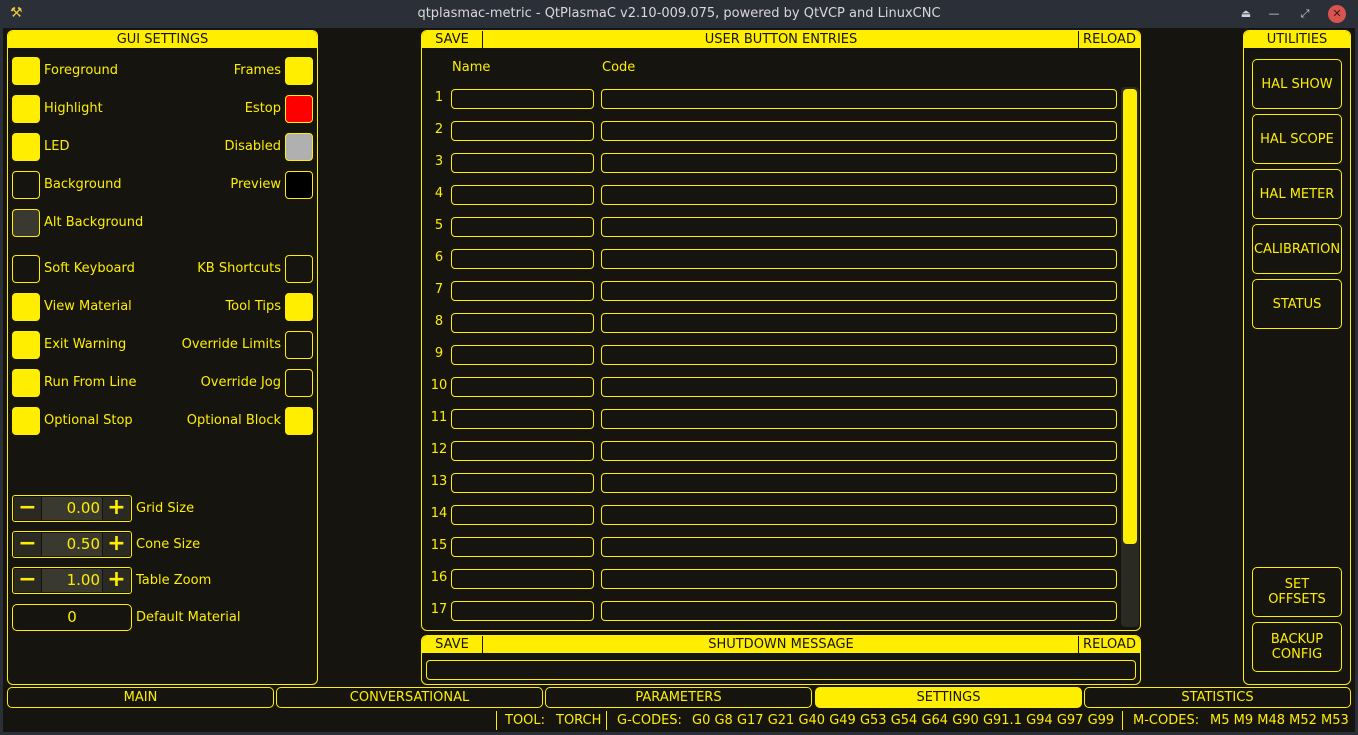  Describe the element at coordinates (1274, 13) in the screenshot. I see `minimize-icon: —` at that location.